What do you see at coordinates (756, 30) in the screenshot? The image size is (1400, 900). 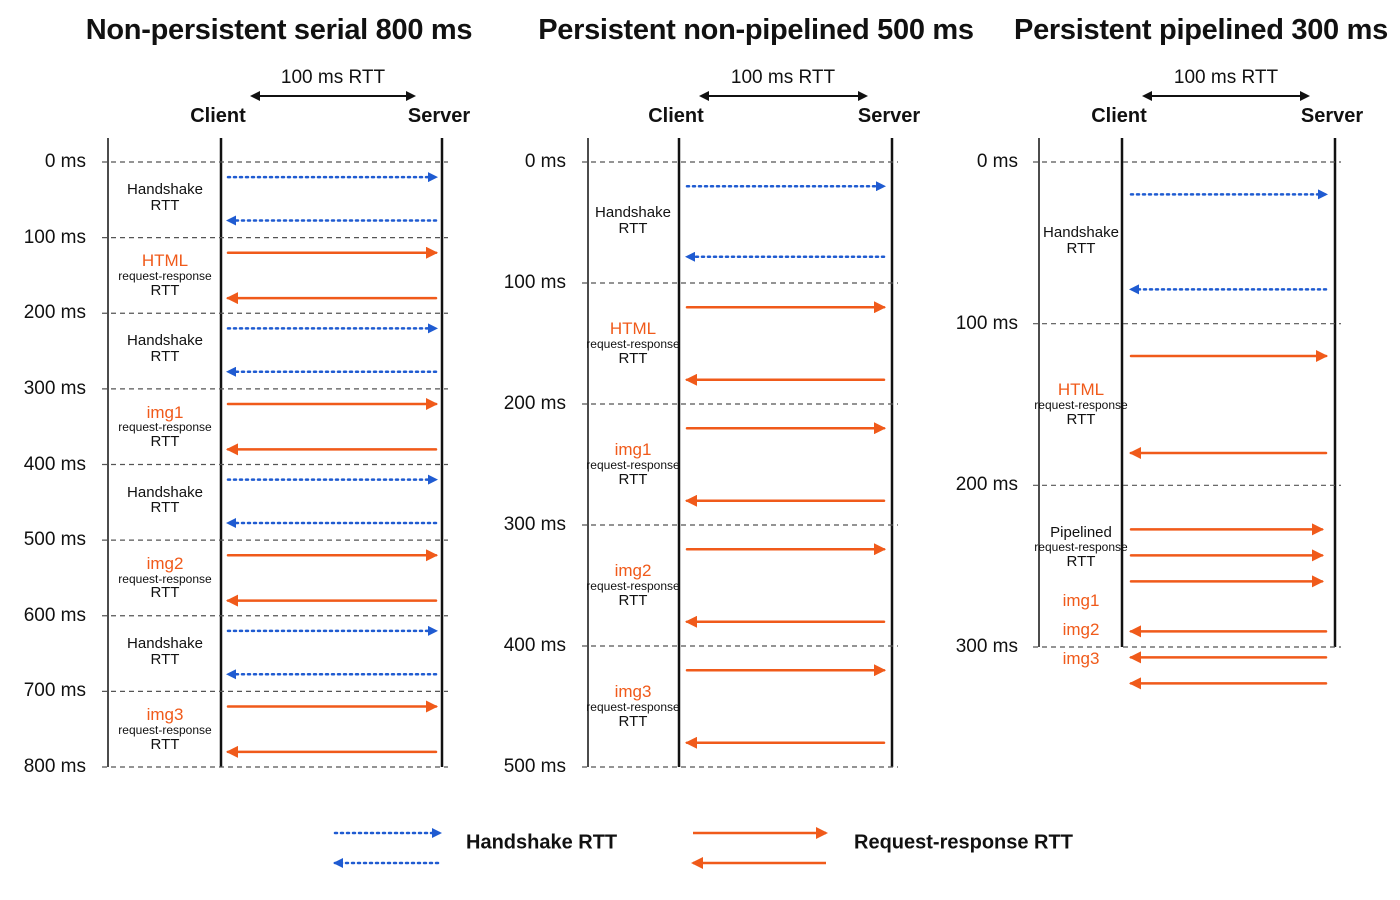 I see `panel-title: Persistent non-pipelined 500 ms` at bounding box center [756, 30].